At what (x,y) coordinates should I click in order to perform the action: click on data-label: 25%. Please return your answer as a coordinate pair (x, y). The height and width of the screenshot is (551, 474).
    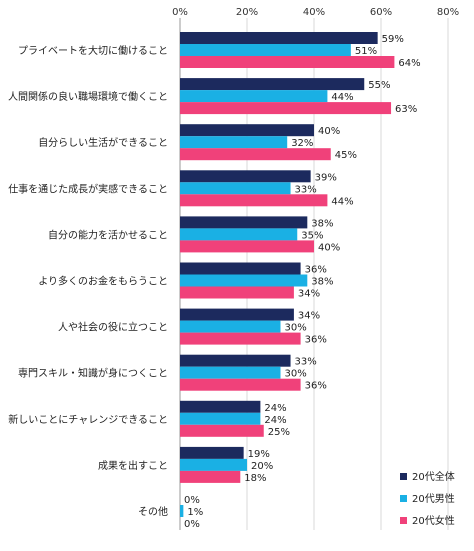
    Looking at the image, I should click on (279, 432).